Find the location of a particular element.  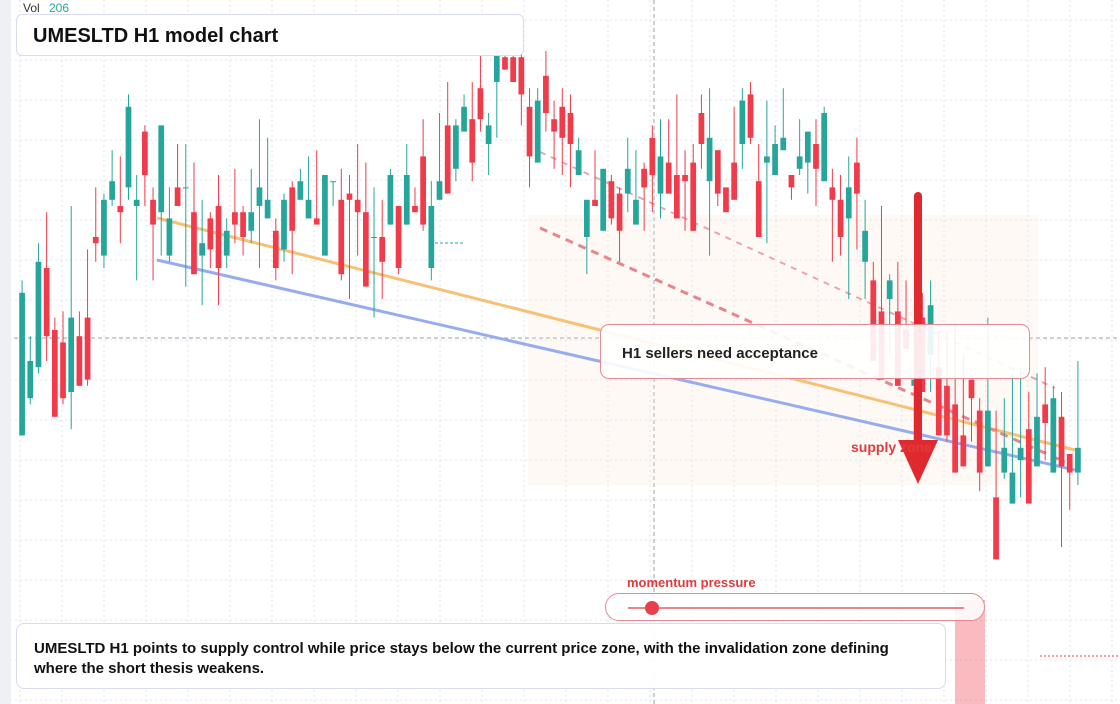

sellers-callout: H1 sellers need acceptance is located at coordinates (815, 351).